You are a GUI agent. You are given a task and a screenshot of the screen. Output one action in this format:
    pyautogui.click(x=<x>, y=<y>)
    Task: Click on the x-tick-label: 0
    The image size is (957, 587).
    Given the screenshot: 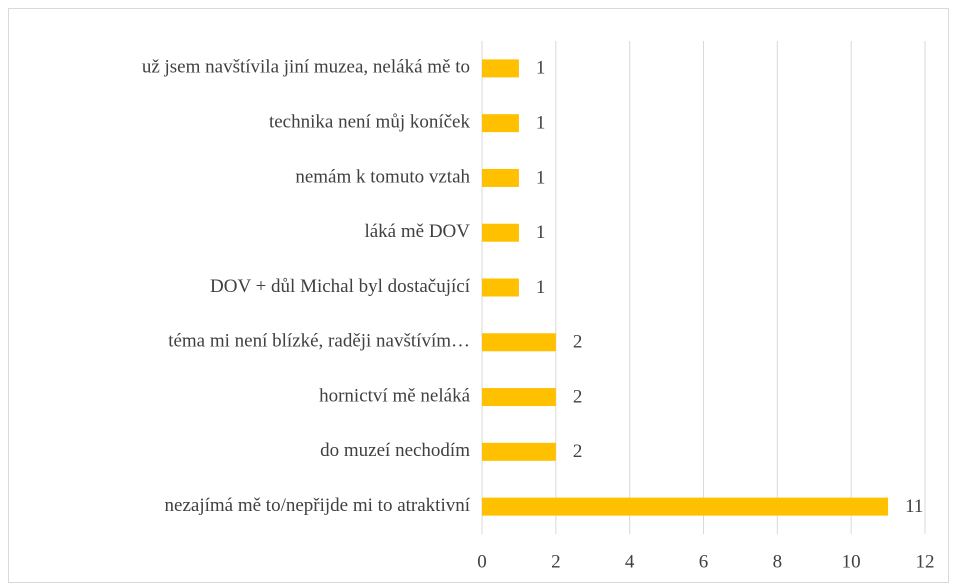 What is the action you would take?
    pyautogui.click(x=482, y=561)
    